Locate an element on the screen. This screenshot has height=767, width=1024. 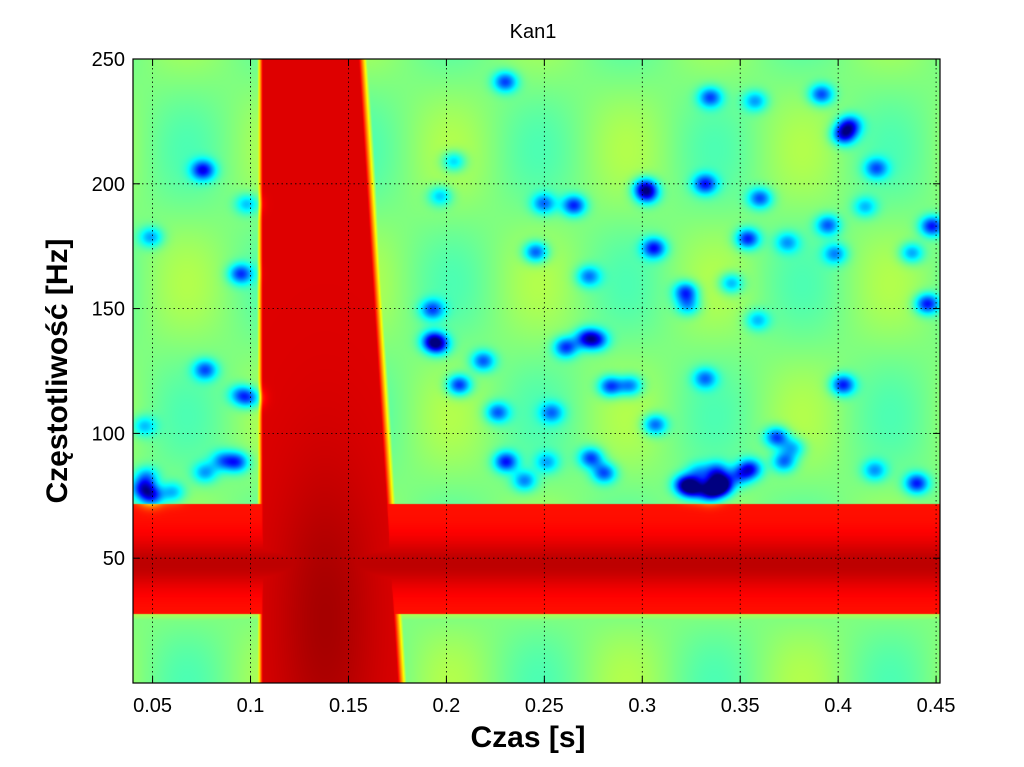
y-tick-label: 100 is located at coordinates (108, 434).